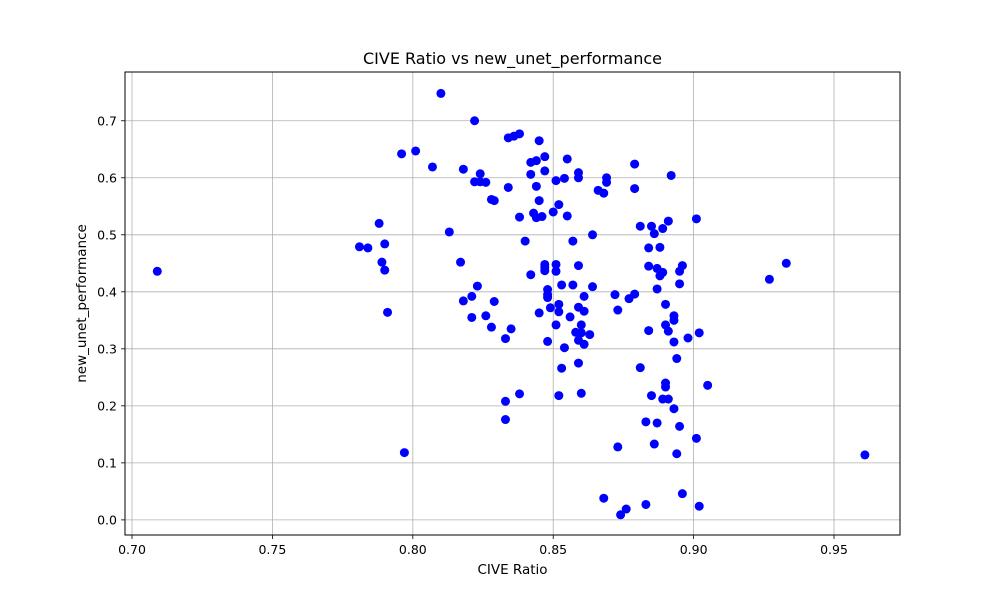  I want to click on x-tick-label: 0.75, so click(272, 549).